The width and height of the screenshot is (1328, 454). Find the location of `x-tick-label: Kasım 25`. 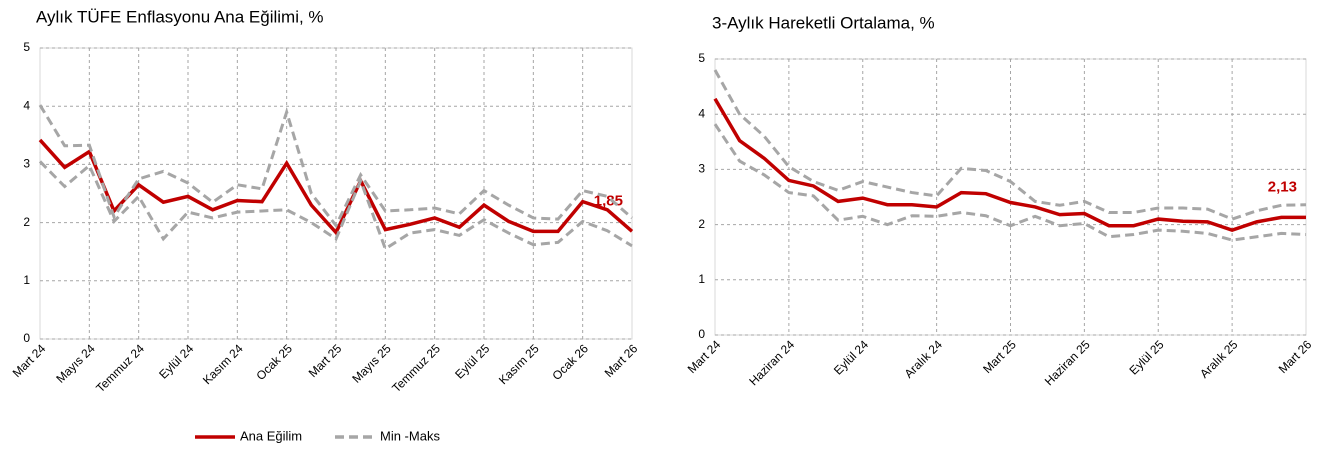

x-tick-label: Kasım 25 is located at coordinates (519, 364).